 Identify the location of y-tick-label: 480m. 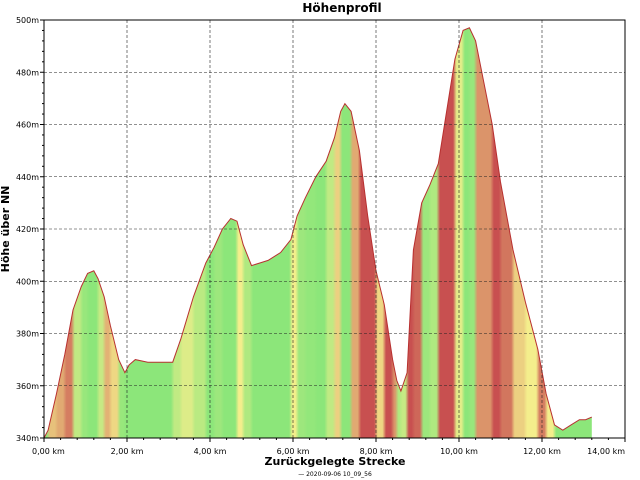
(27, 72).